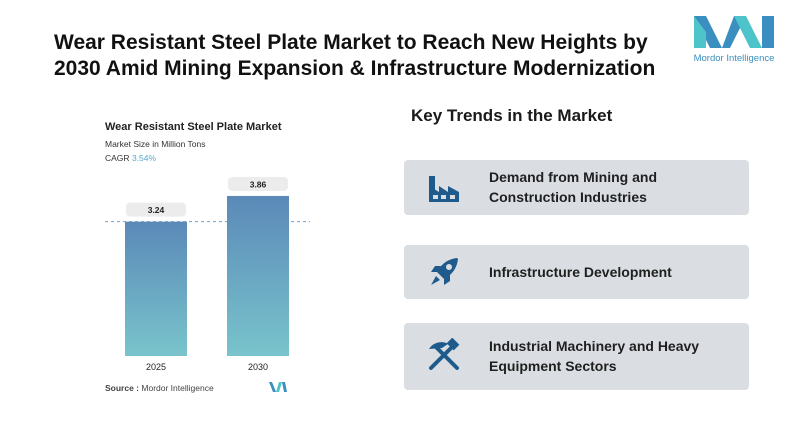 The image size is (800, 434). I want to click on brand-logo: Mordor Intelligence, so click(734, 38).